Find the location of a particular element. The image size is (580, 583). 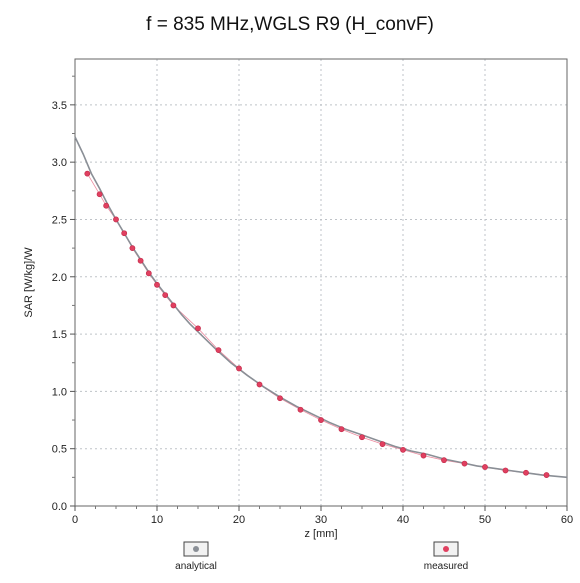

x-tick-label: 10 is located at coordinates (157, 520).